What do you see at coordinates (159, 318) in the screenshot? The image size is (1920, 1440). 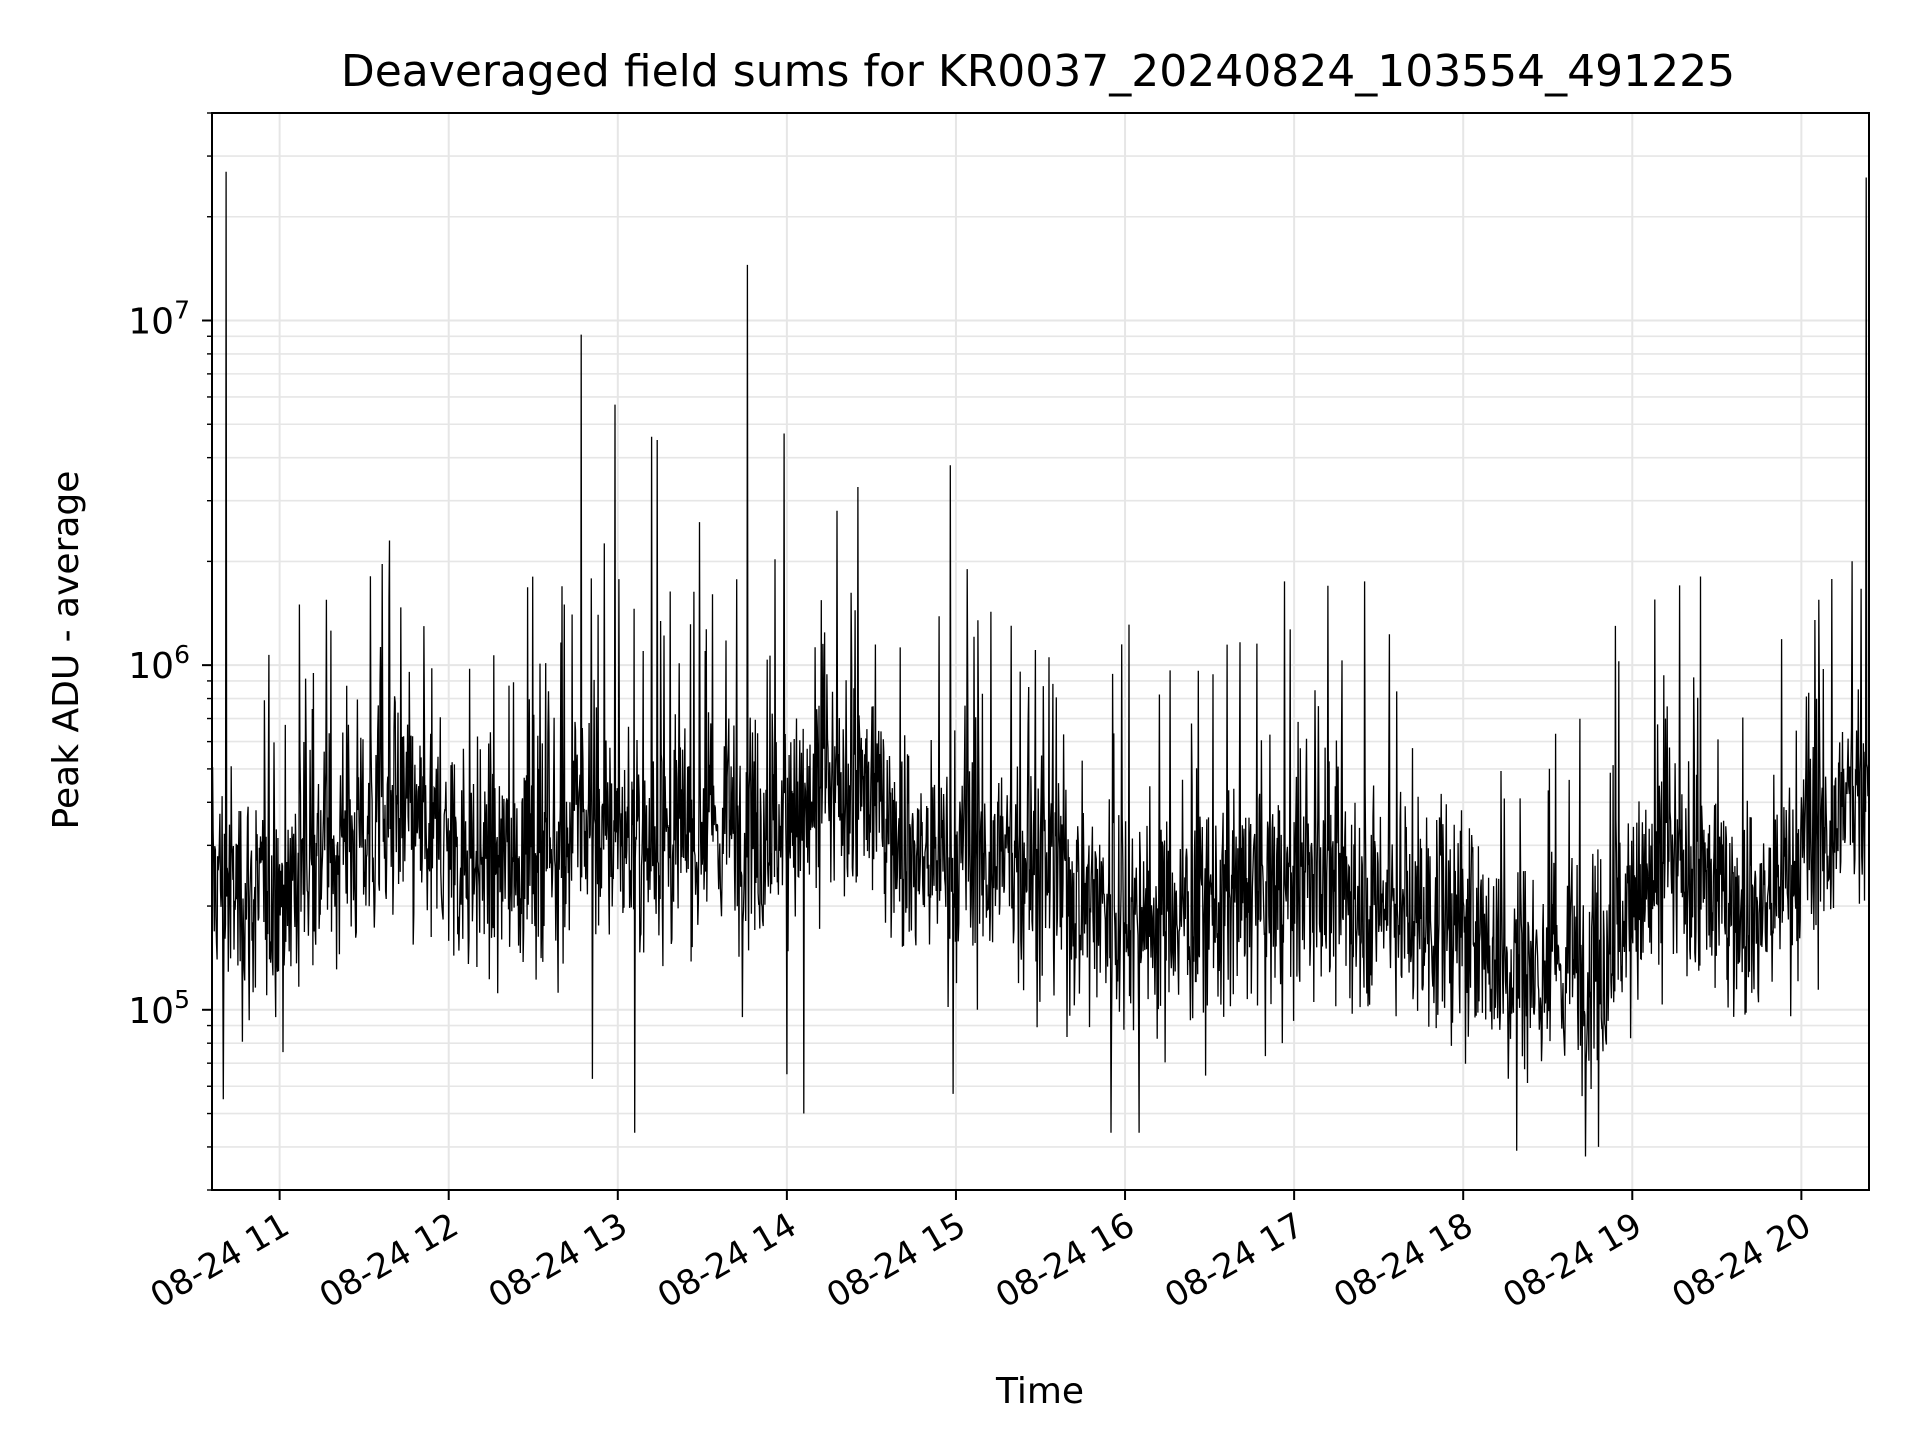 I see `y-tick-label: 10⁷` at bounding box center [159, 318].